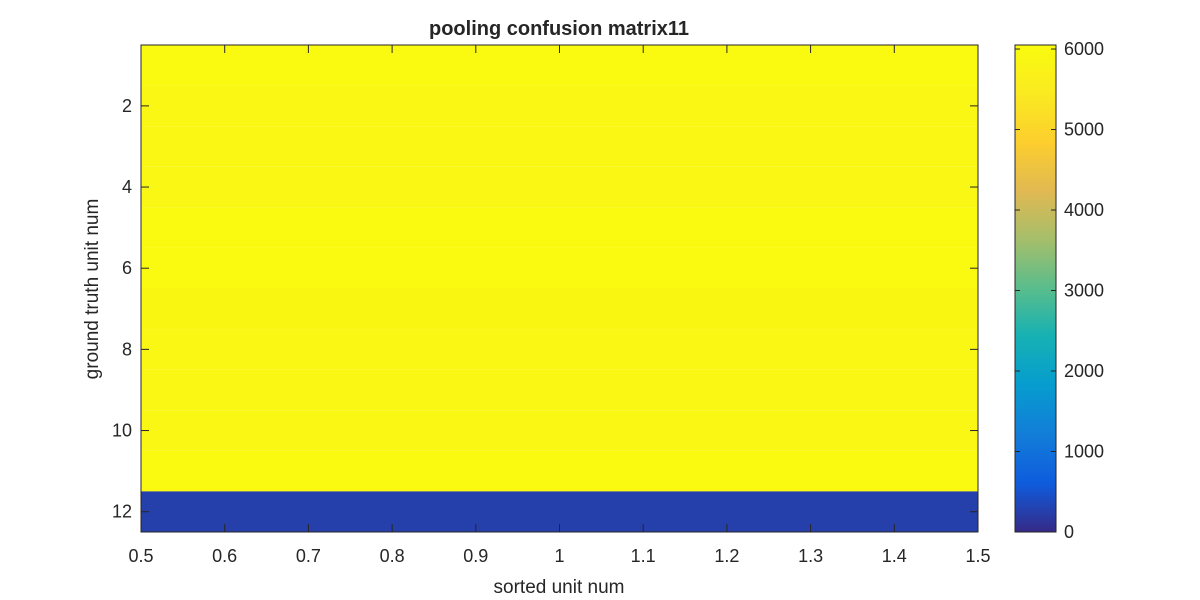  I want to click on x-tick-label: 0.5, so click(140, 556).